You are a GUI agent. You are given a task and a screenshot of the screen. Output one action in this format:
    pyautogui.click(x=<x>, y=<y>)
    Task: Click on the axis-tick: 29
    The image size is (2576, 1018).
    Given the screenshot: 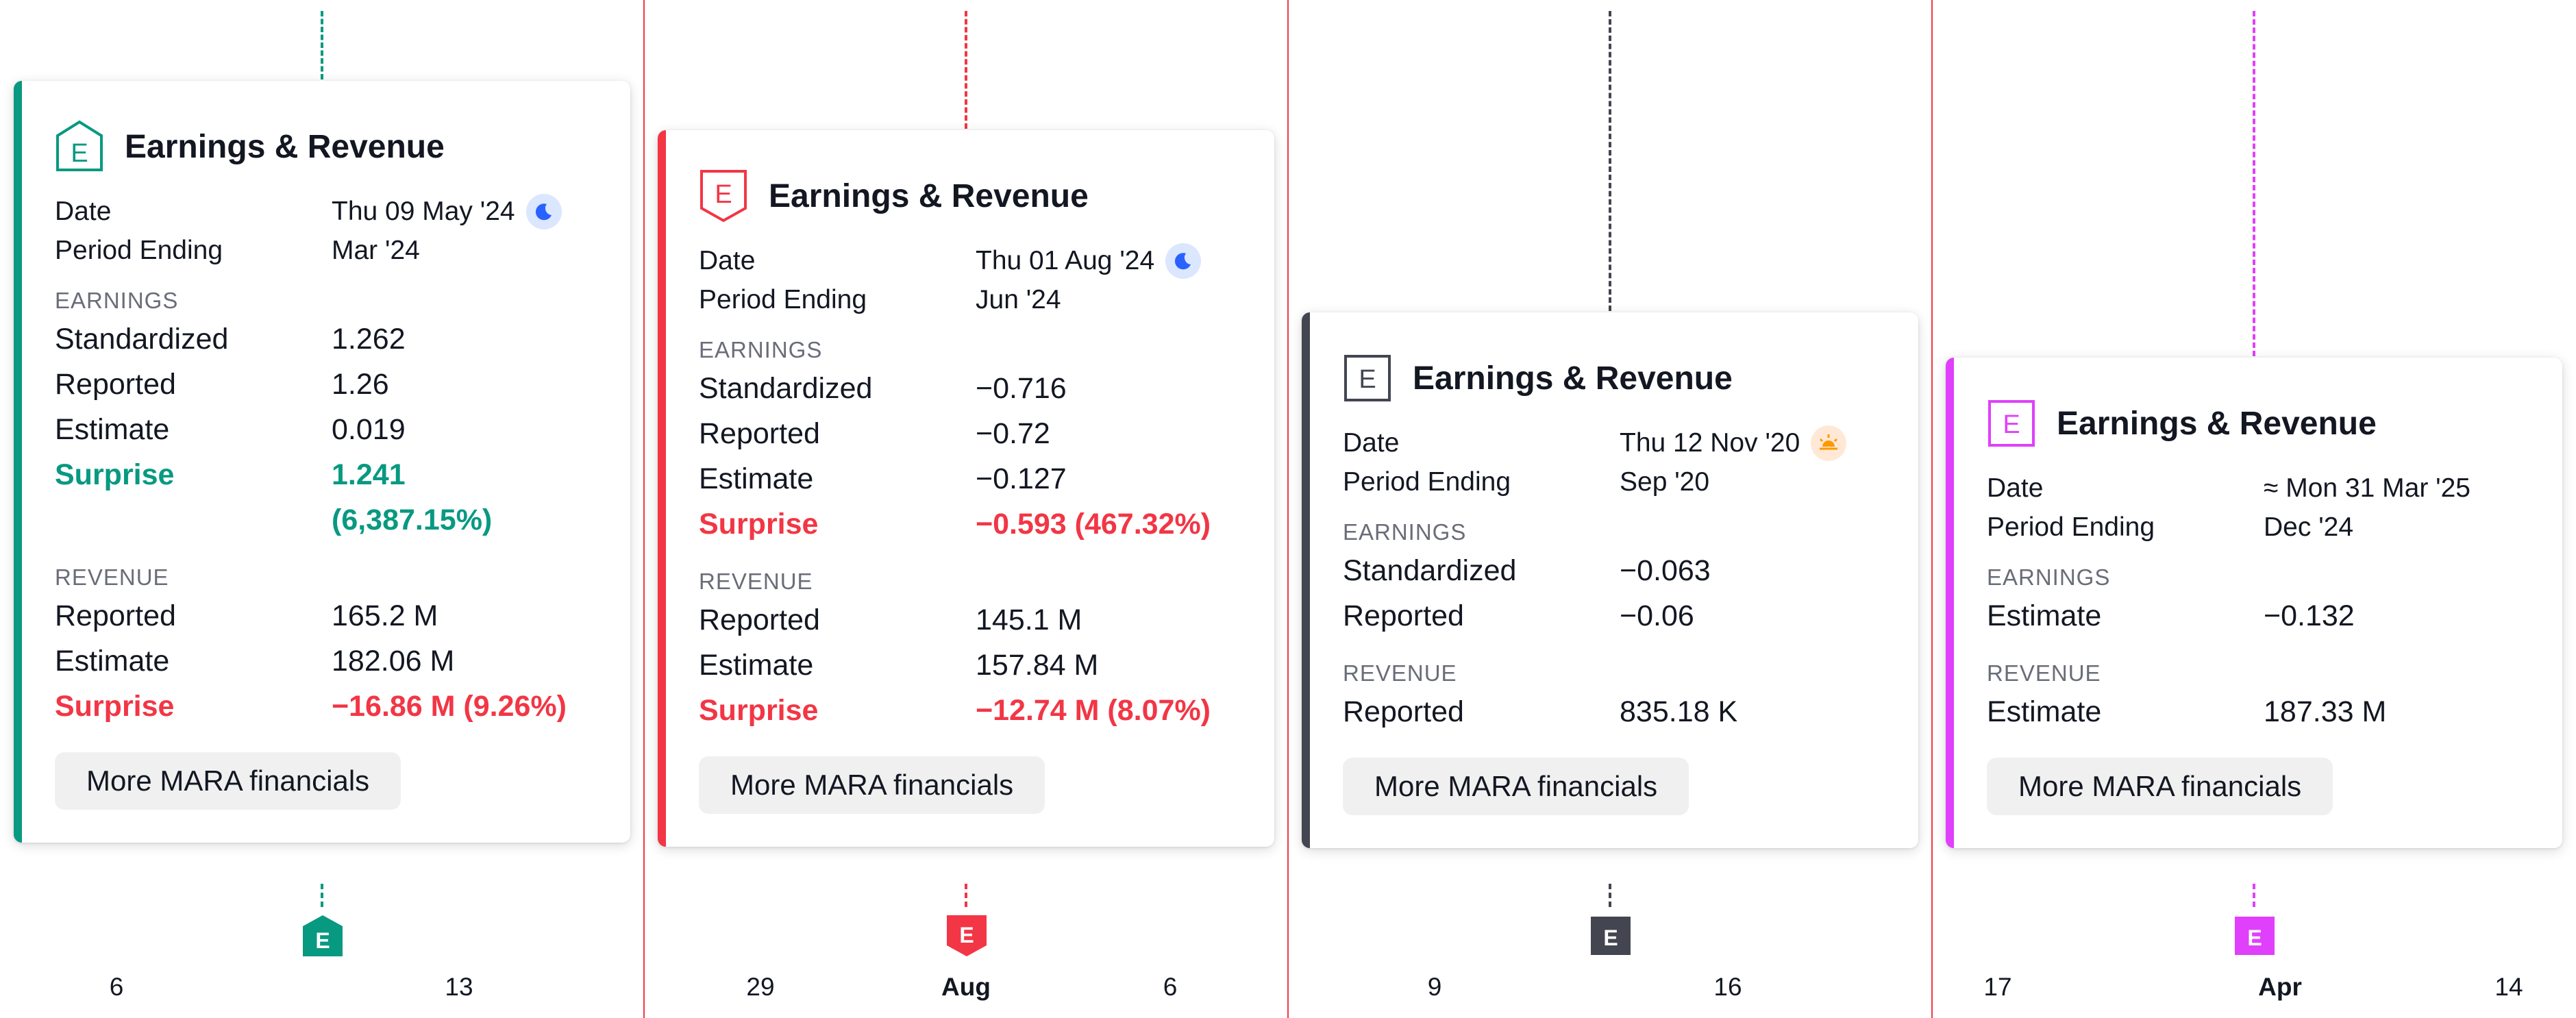 What is the action you would take?
    pyautogui.click(x=760, y=987)
    